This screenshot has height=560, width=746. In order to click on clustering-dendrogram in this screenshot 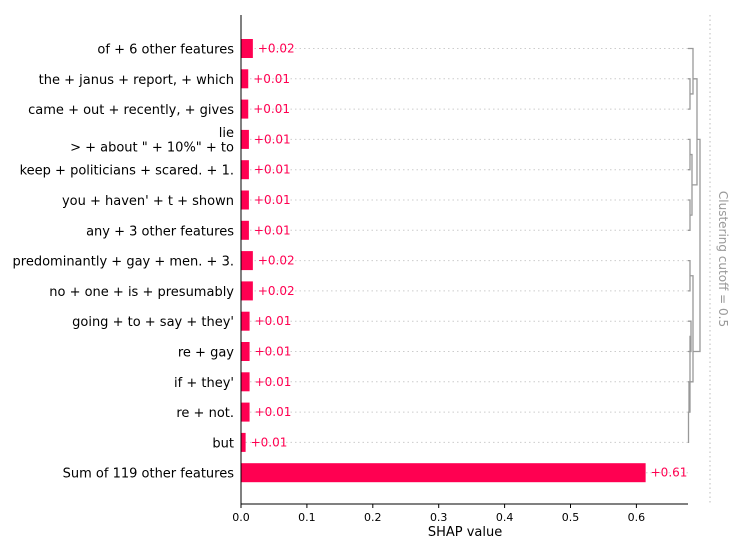, I will do `click(694, 245)`.